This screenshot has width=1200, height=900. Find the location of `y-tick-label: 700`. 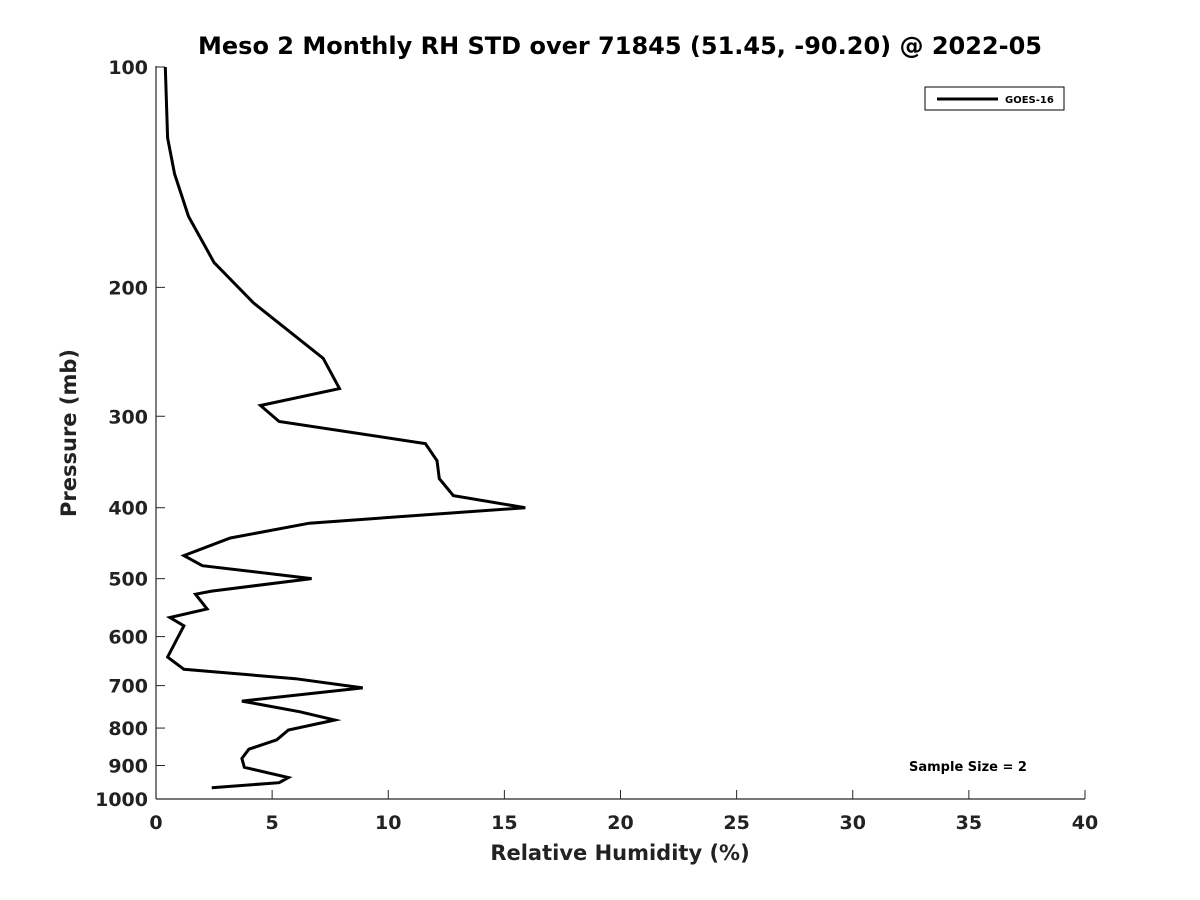

y-tick-label: 700 is located at coordinates (128, 687).